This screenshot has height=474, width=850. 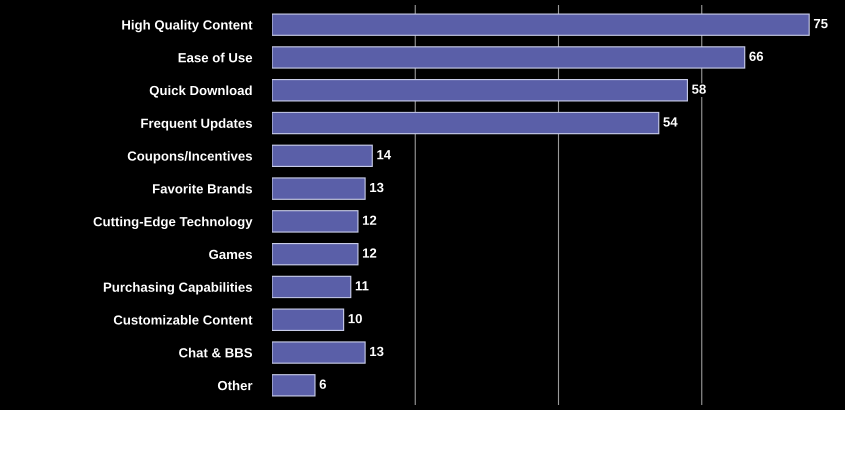 What do you see at coordinates (670, 122) in the screenshot?
I see `data-label: 54` at bounding box center [670, 122].